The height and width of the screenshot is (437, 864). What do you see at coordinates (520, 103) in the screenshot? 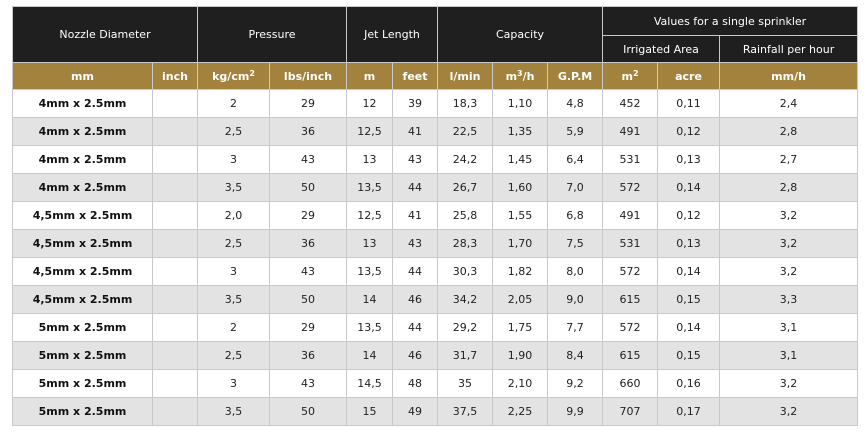
I see `capacity-m3h-cell: 1,10` at bounding box center [520, 103].